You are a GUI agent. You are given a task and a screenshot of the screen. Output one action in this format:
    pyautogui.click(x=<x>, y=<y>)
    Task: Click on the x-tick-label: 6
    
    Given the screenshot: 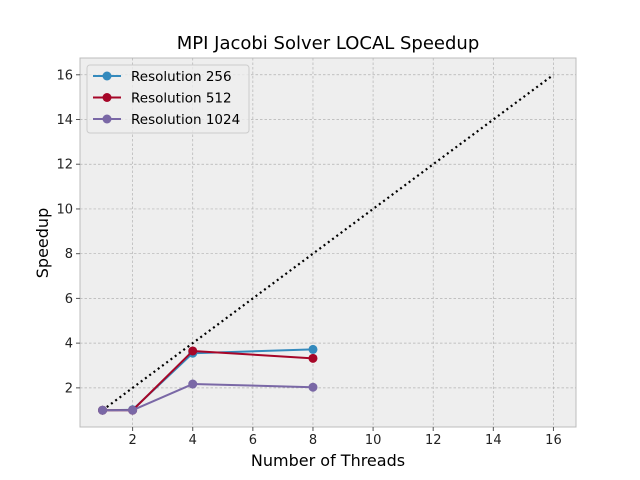 What is the action you would take?
    pyautogui.click(x=253, y=440)
    